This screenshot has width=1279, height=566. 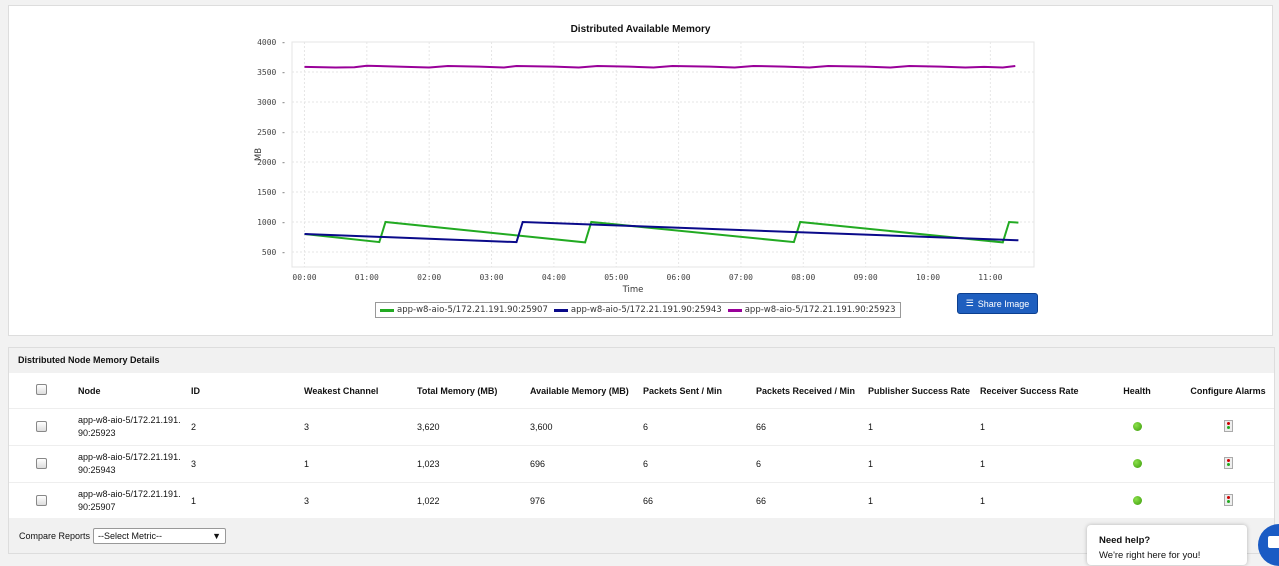 I want to click on cell-node: app-w8-aio-5/172.21.191.90:25943, so click(x=134, y=464).